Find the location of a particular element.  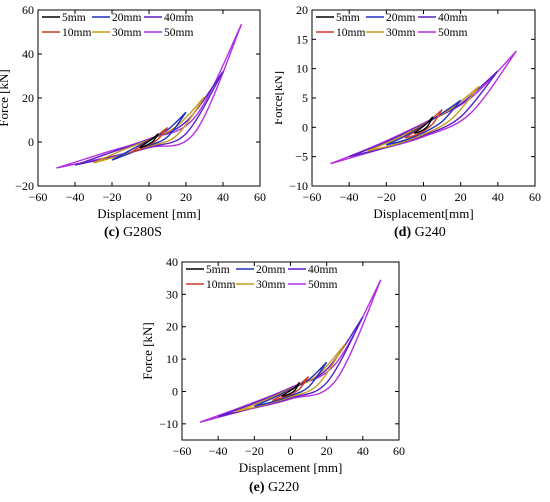

y-tick-label: 15 is located at coordinates (302, 39).